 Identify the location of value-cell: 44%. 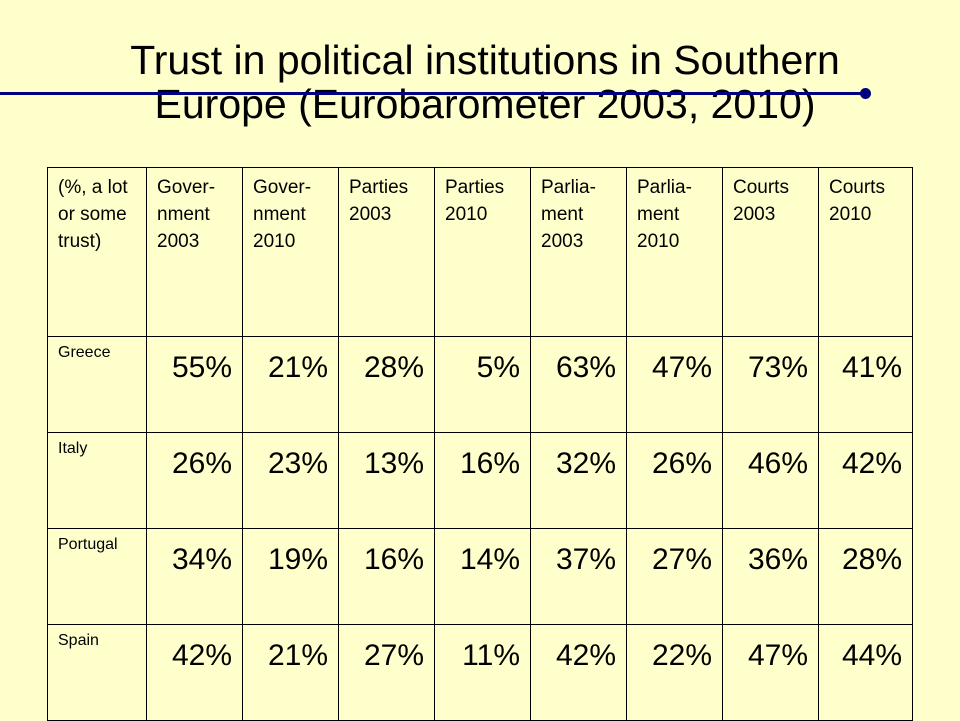
(865, 672).